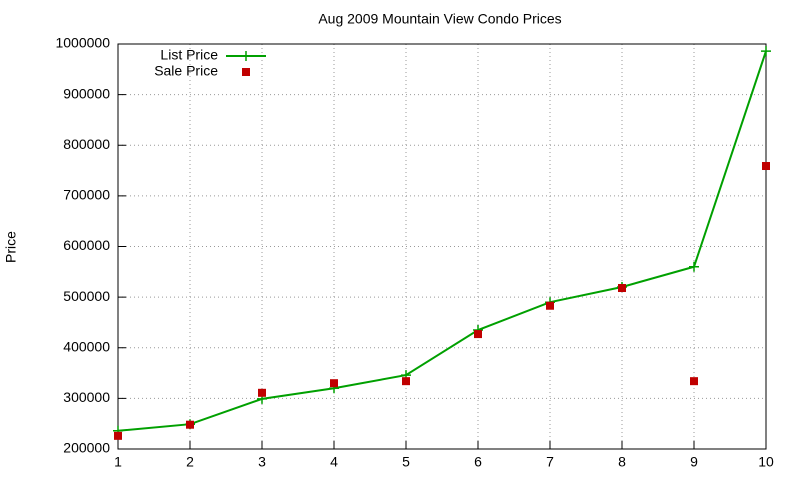  I want to click on x-tick-label: 3, so click(262, 462).